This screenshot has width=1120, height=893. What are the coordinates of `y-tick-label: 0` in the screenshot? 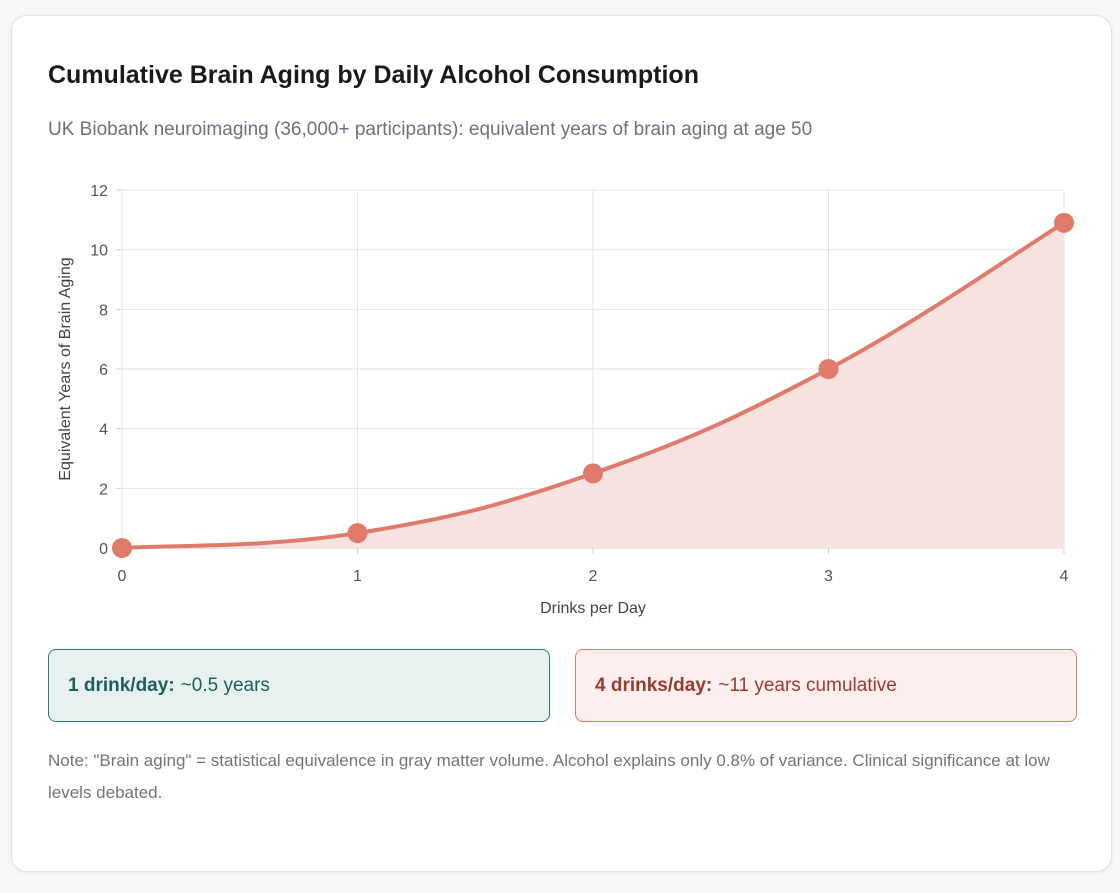 It's located at (103, 549).